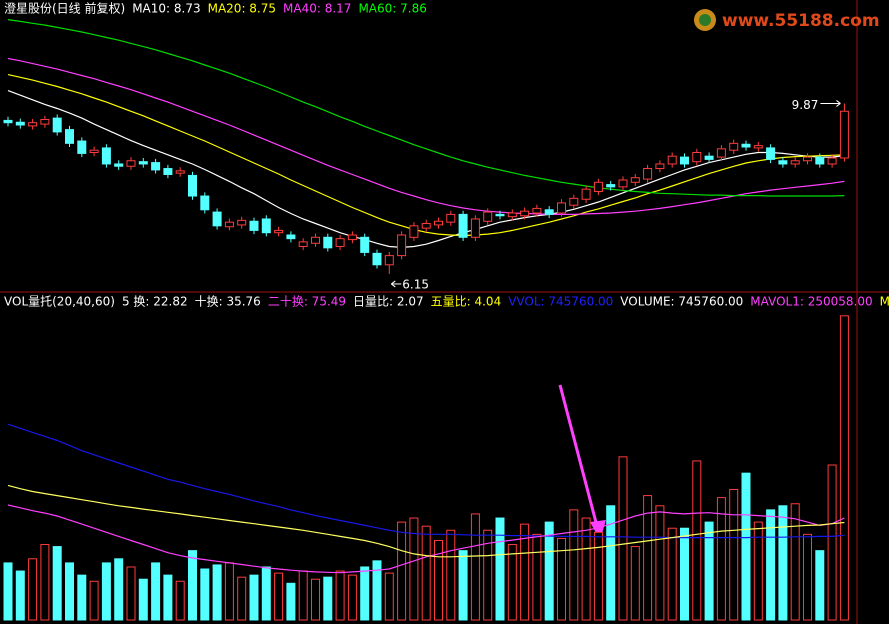  What do you see at coordinates (811, 302) in the screenshot?
I see `header-text: MAVOL1: 250058.00` at bounding box center [811, 302].